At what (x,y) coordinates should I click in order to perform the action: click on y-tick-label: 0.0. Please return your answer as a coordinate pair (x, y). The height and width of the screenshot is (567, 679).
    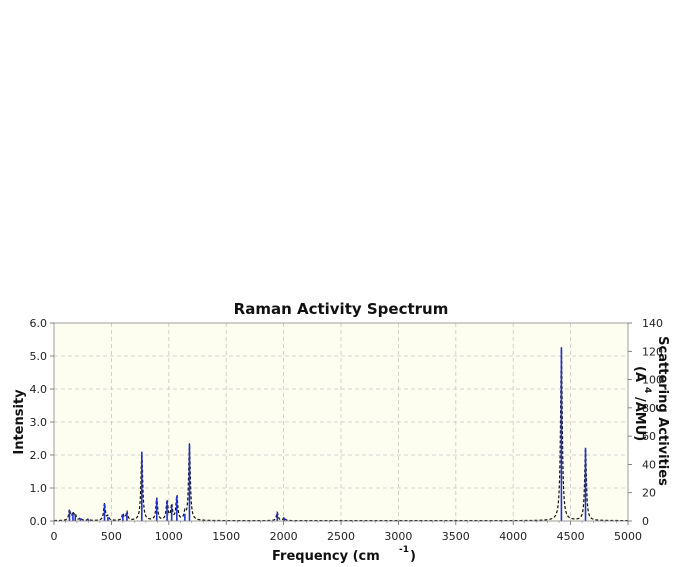
    Looking at the image, I should click on (39, 521).